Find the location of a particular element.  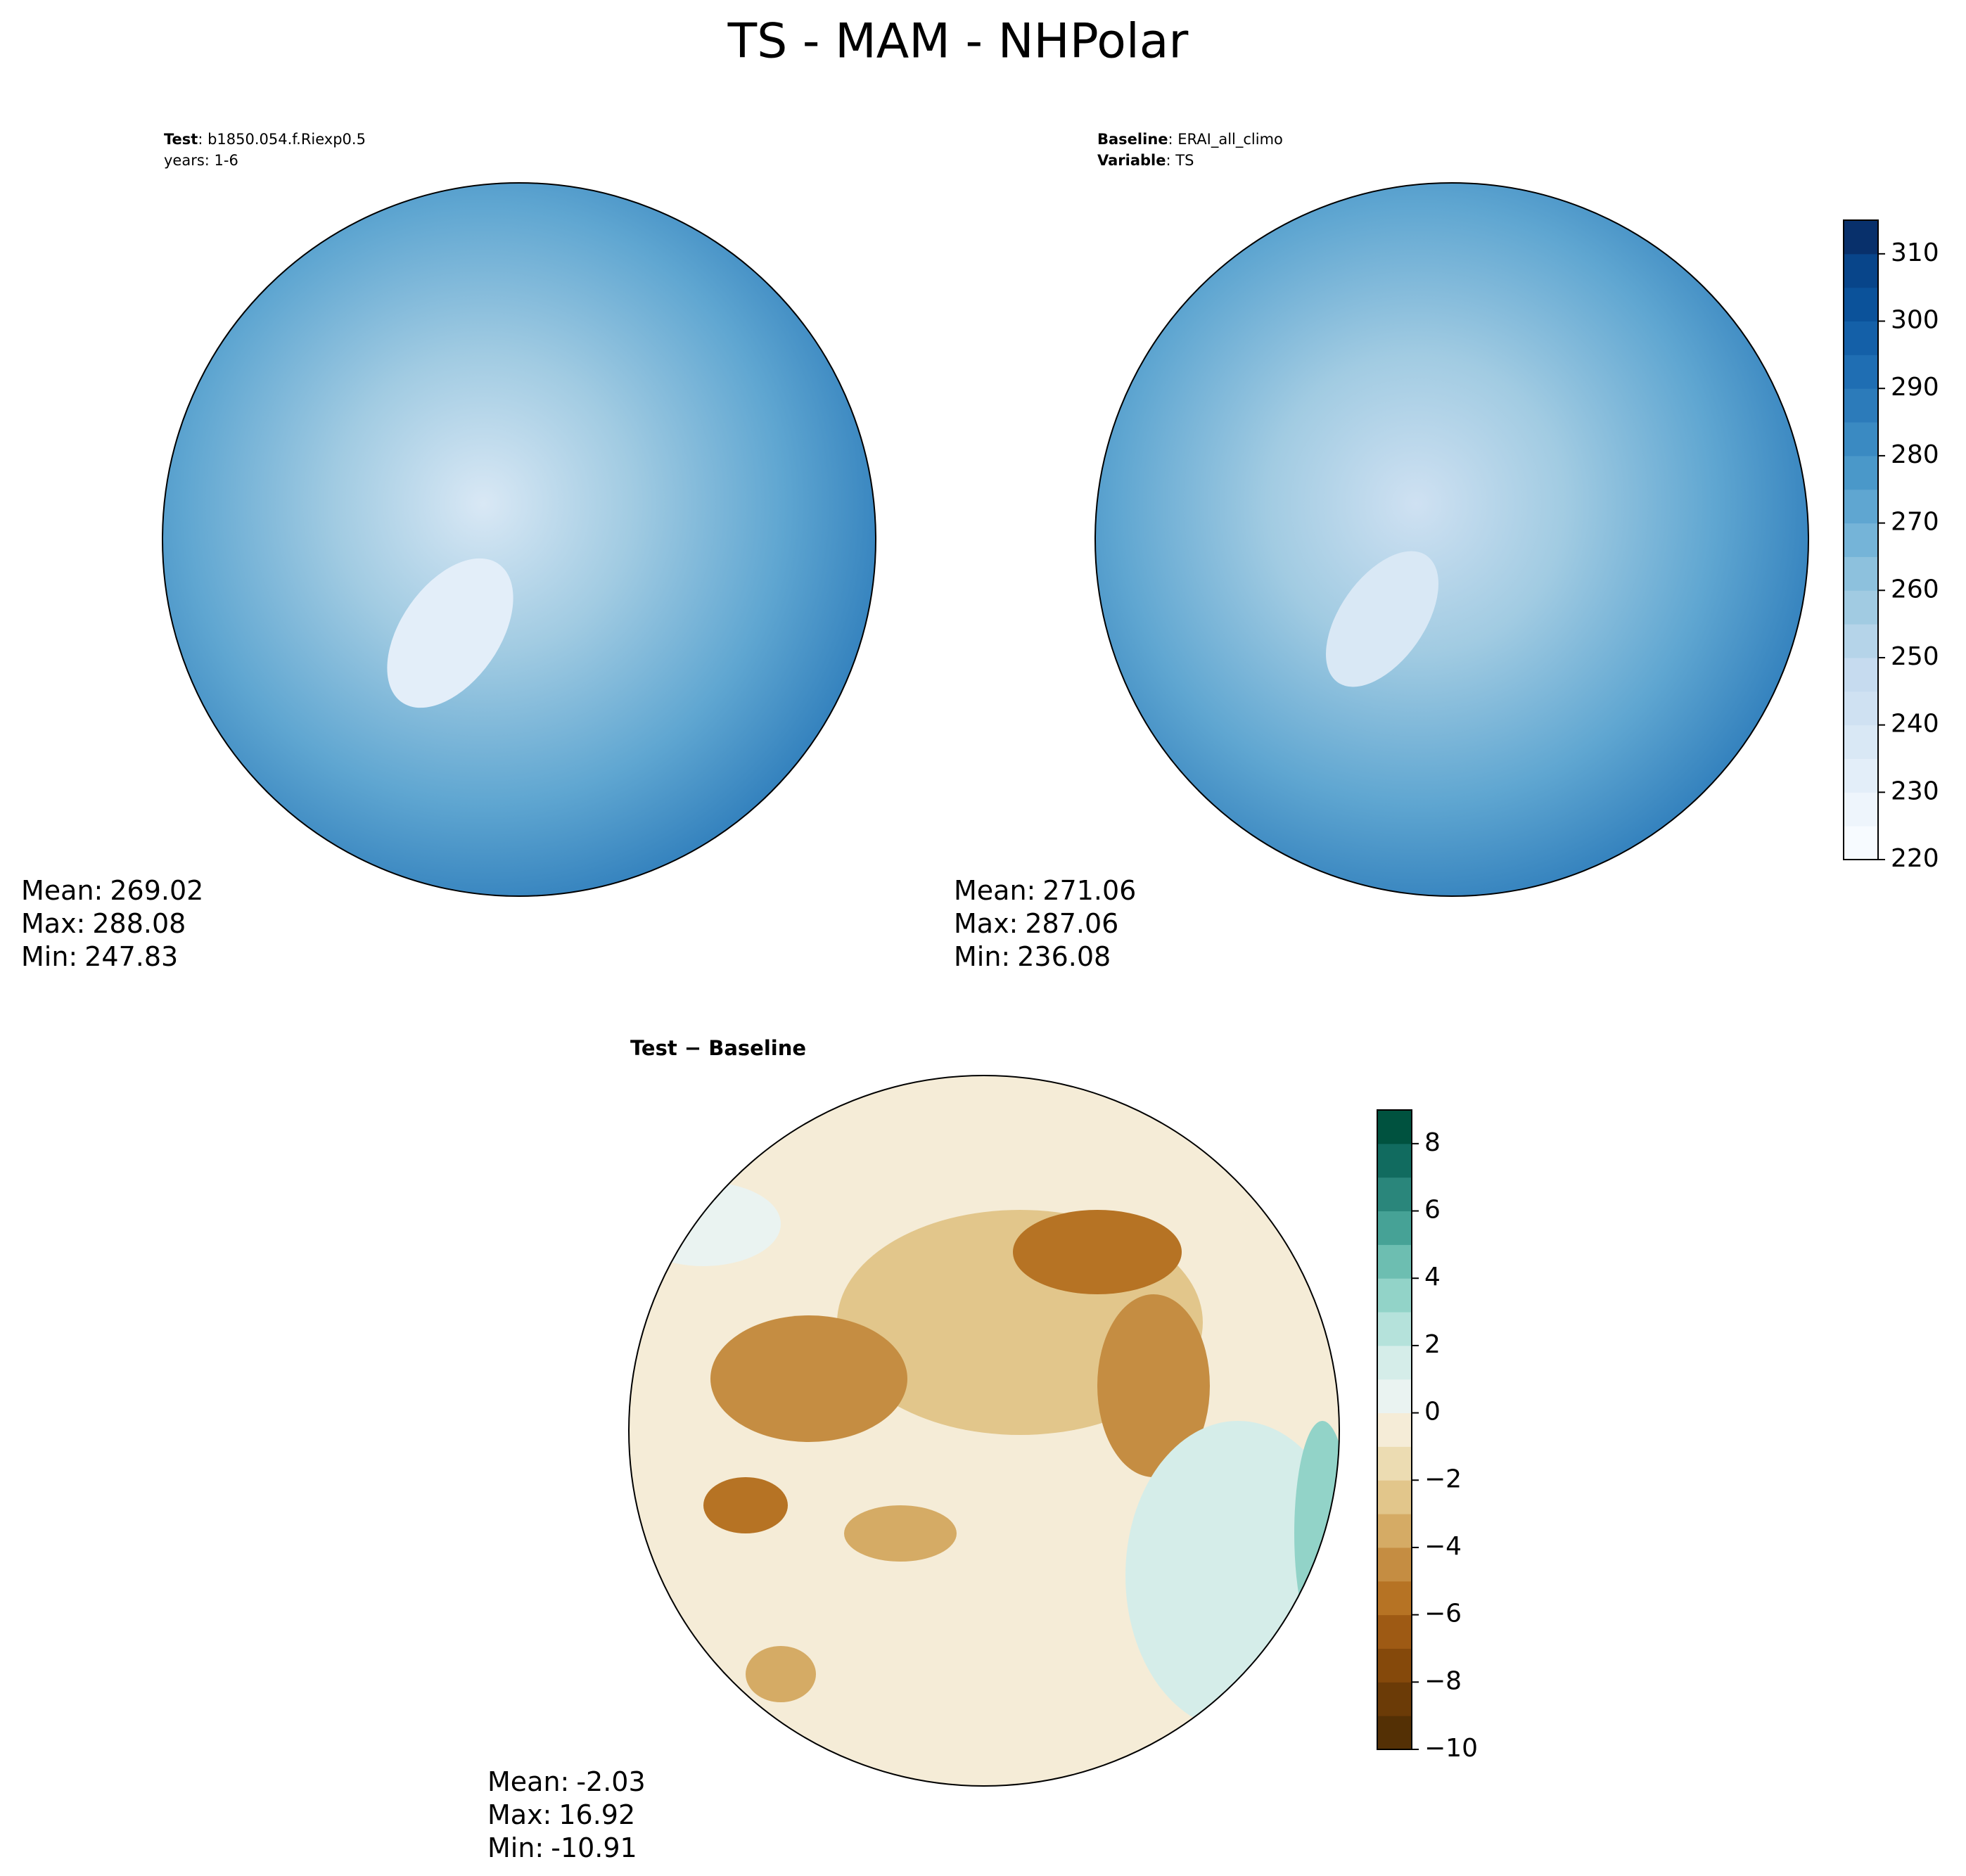

panel-header: Baseline: ERAI_all_climo is located at coordinates (1190, 139).